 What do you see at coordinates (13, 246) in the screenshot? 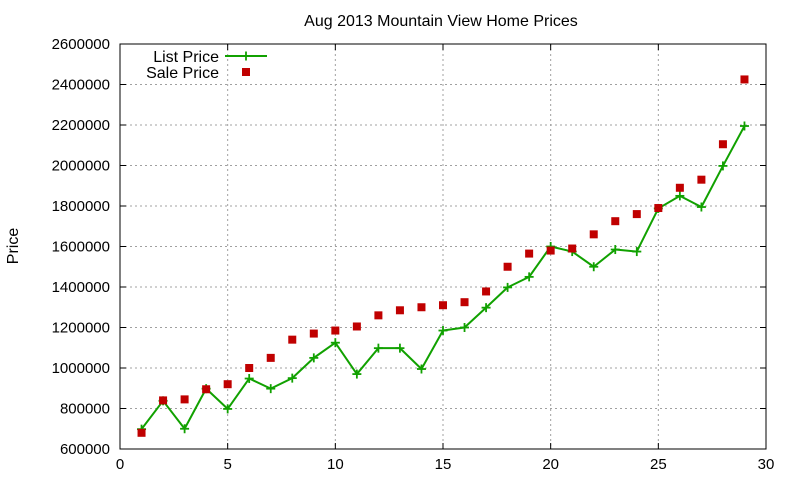
I see `y-axis-label: Price` at bounding box center [13, 246].